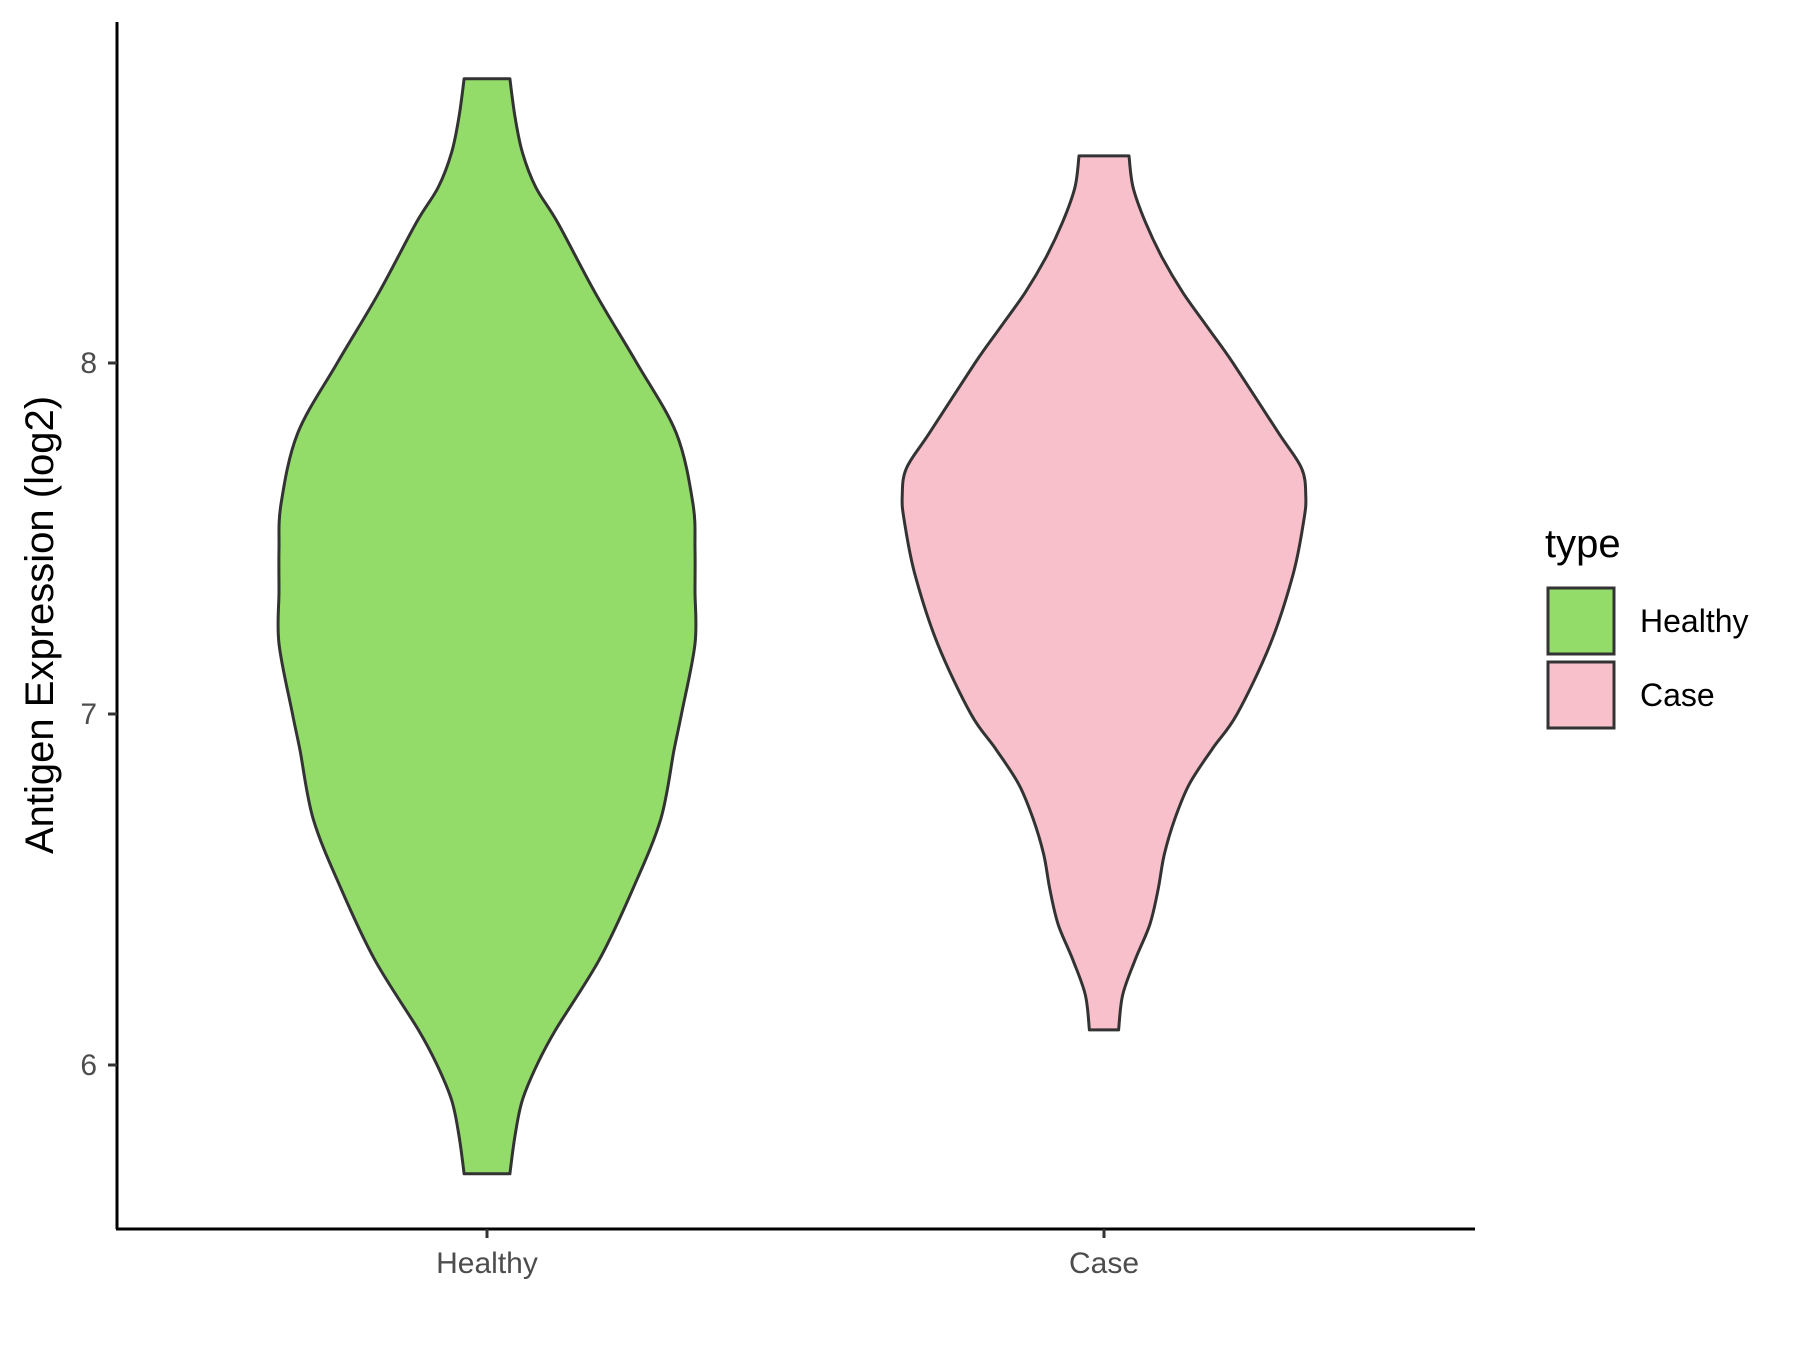  What do you see at coordinates (1581, 621) in the screenshot?
I see `legend-key-healthy` at bounding box center [1581, 621].